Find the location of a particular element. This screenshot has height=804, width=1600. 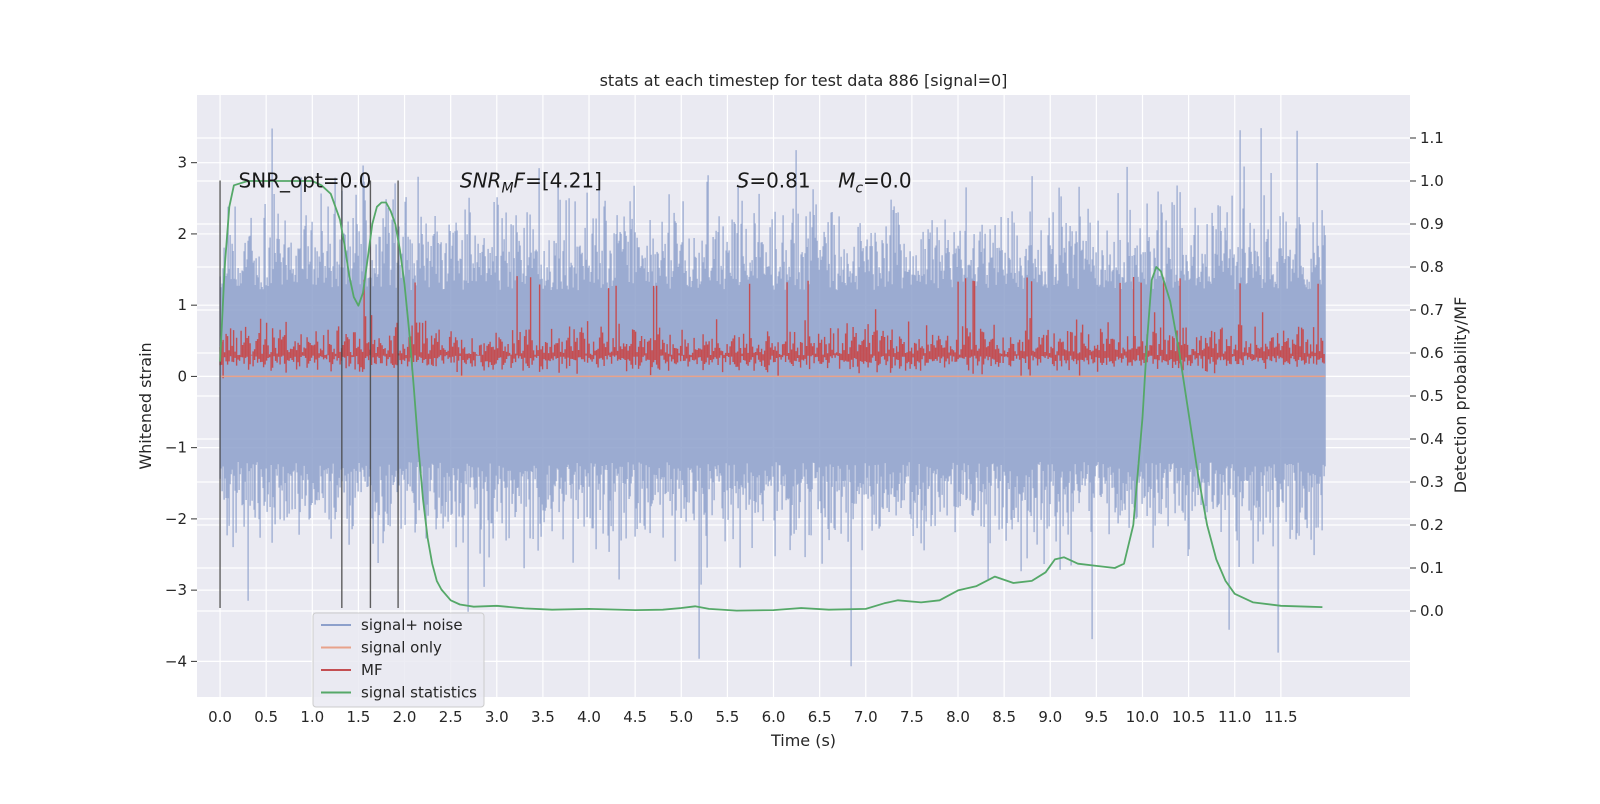

annotation: S=0.81 is located at coordinates (774, 180).